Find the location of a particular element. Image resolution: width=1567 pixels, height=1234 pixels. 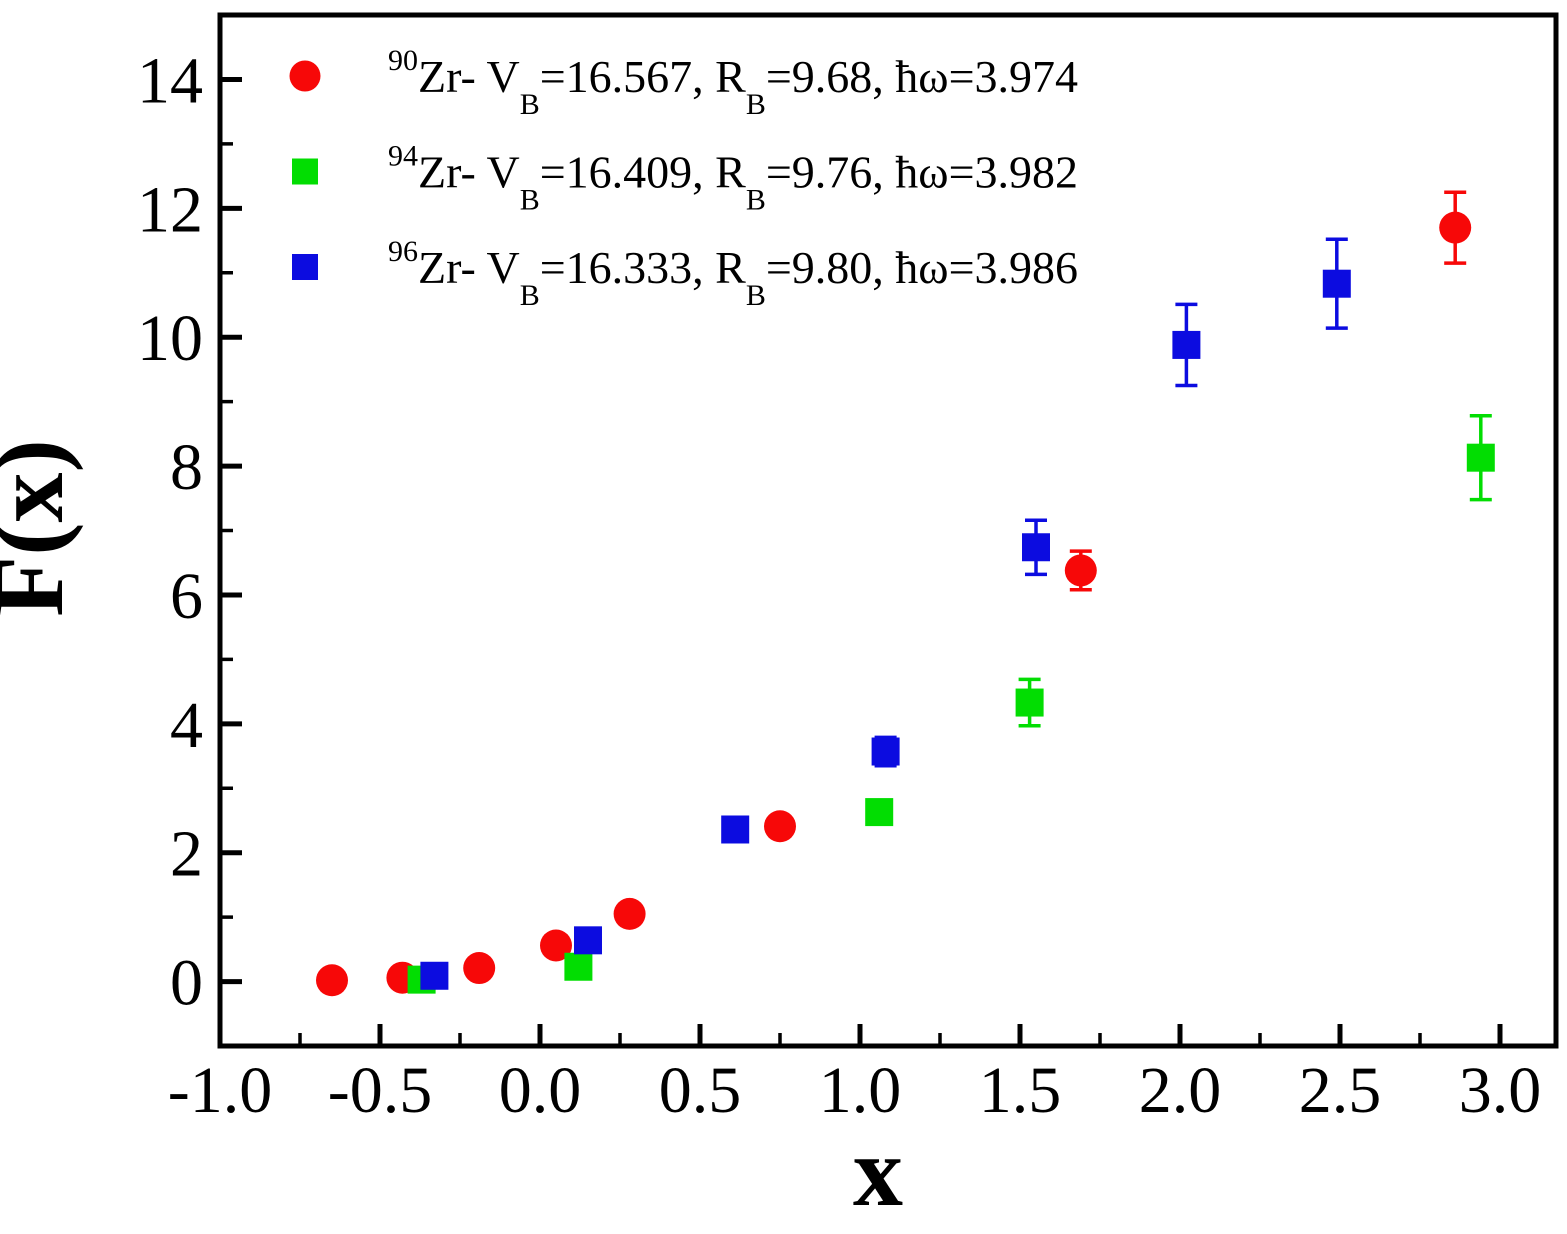

y-tick-label: 8 is located at coordinates (186, 467).